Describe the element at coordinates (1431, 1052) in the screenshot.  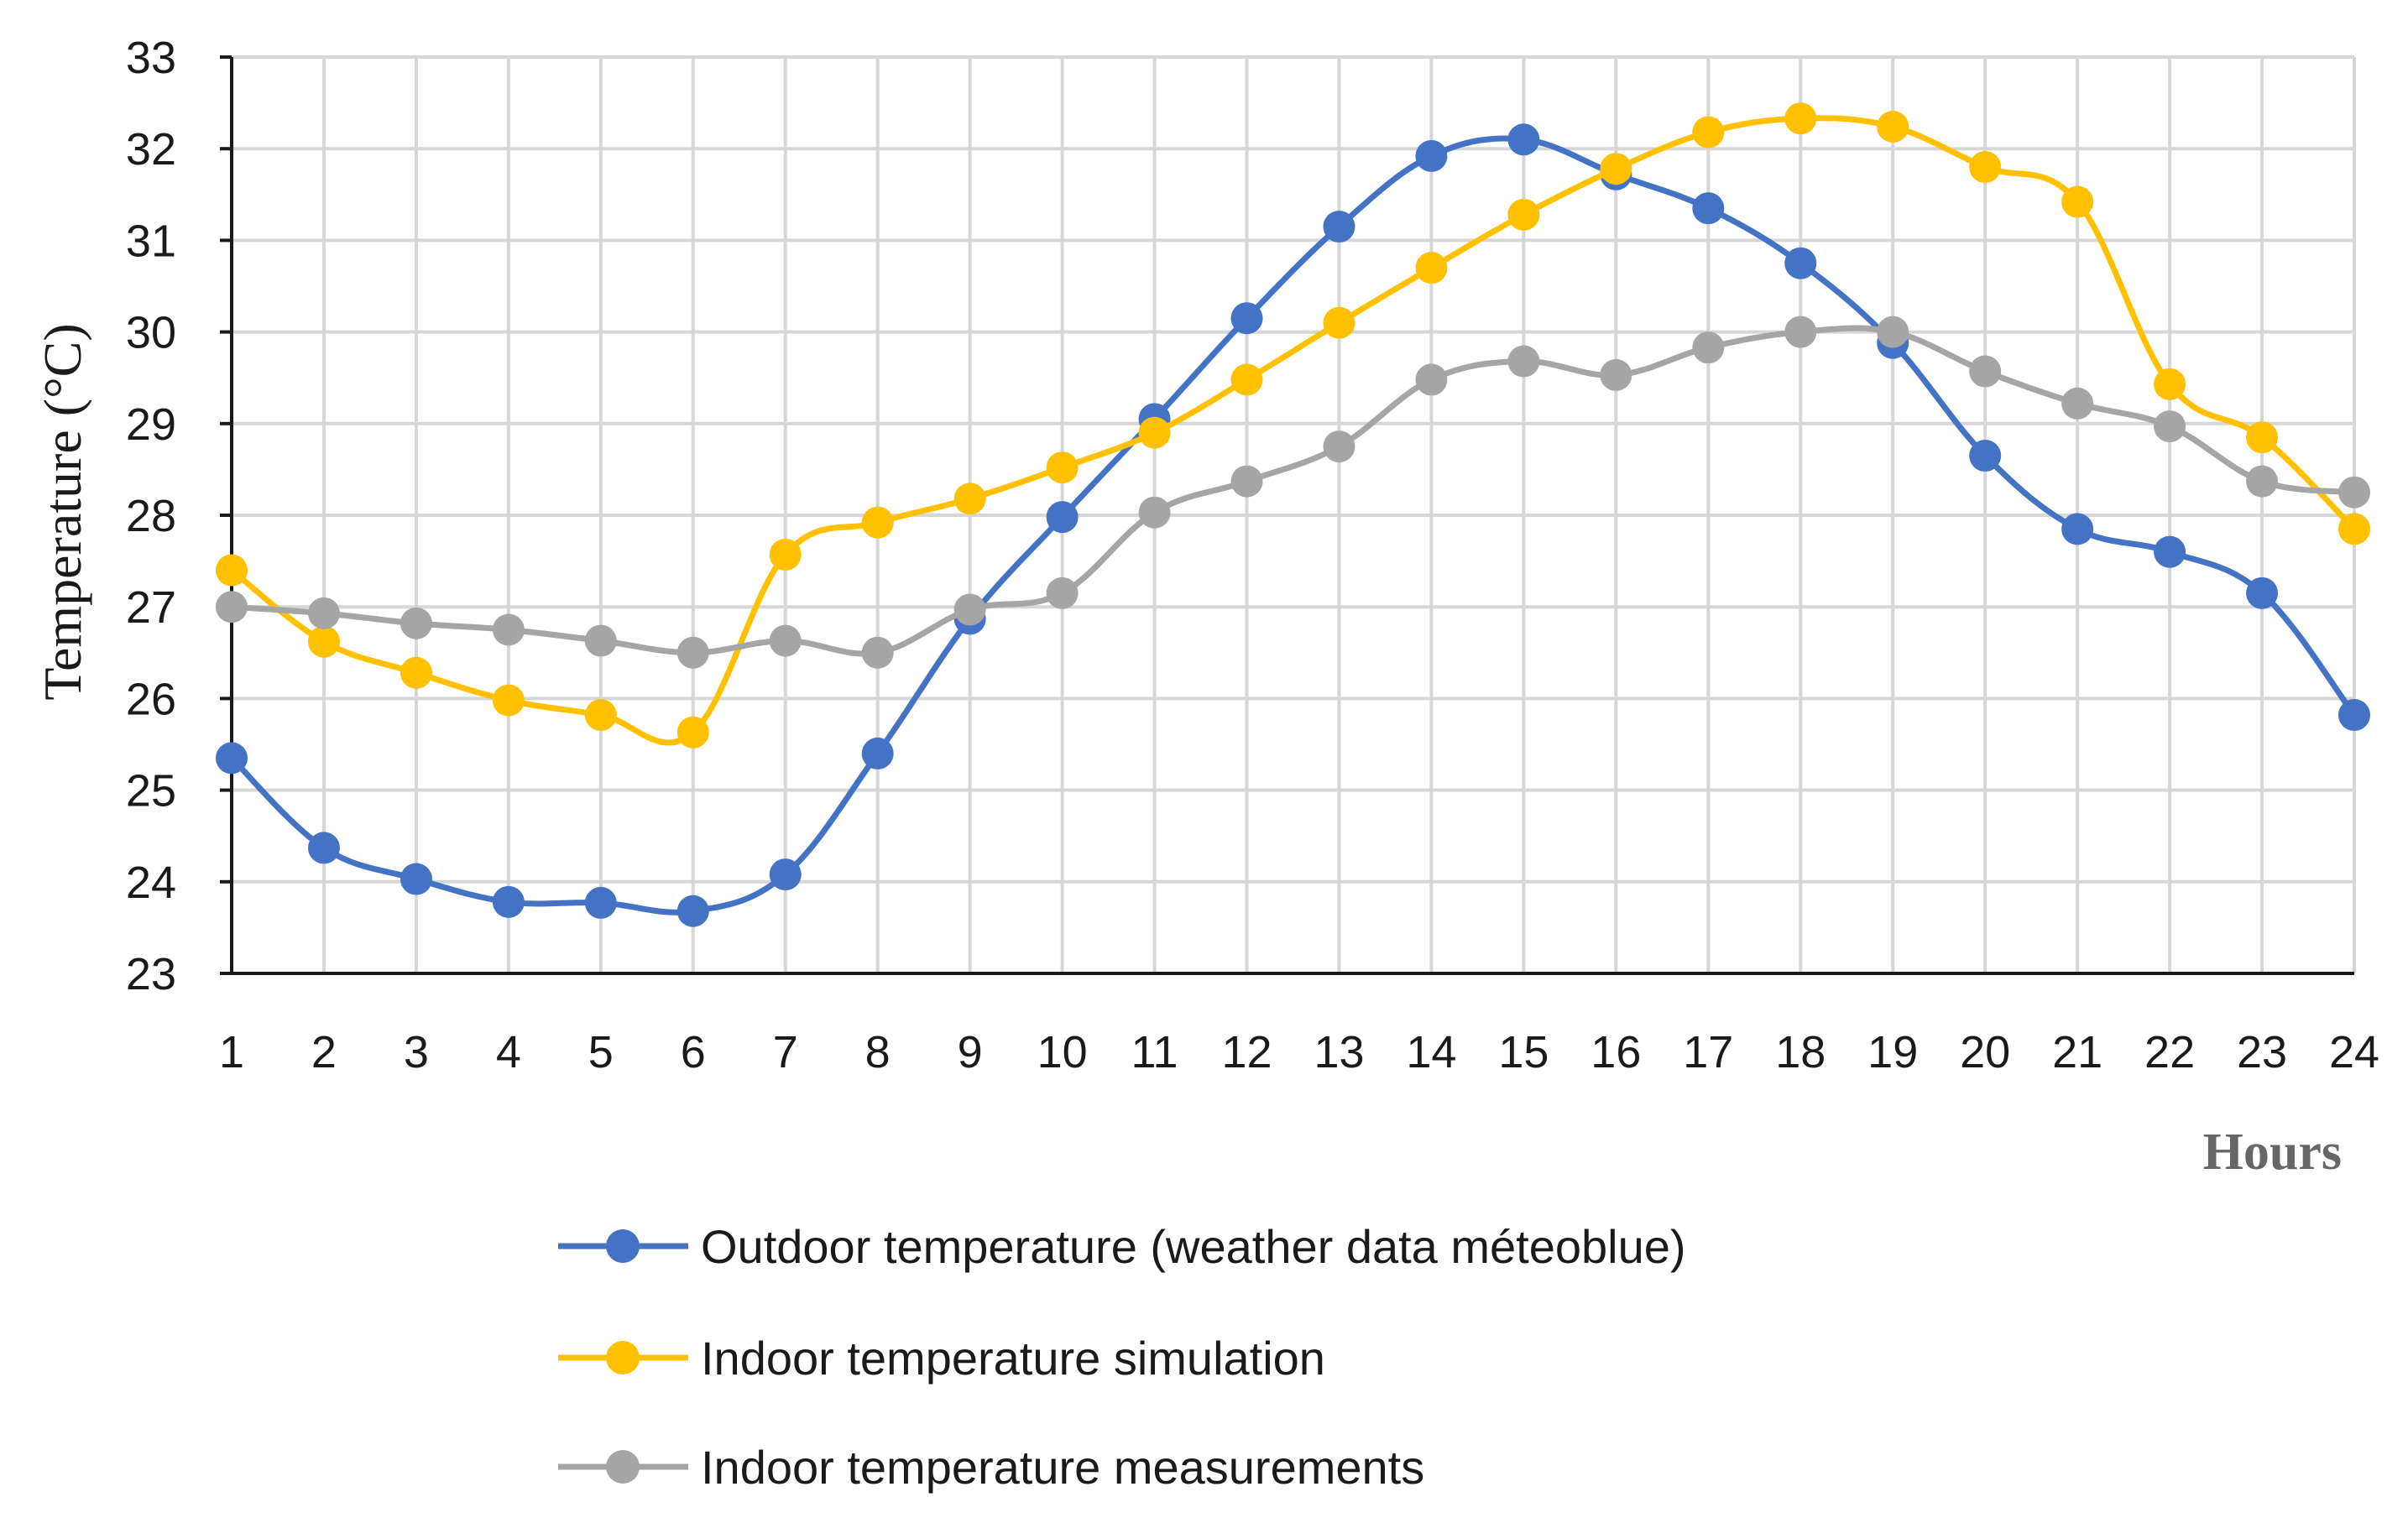
I see `x-tick-label: 14` at that location.